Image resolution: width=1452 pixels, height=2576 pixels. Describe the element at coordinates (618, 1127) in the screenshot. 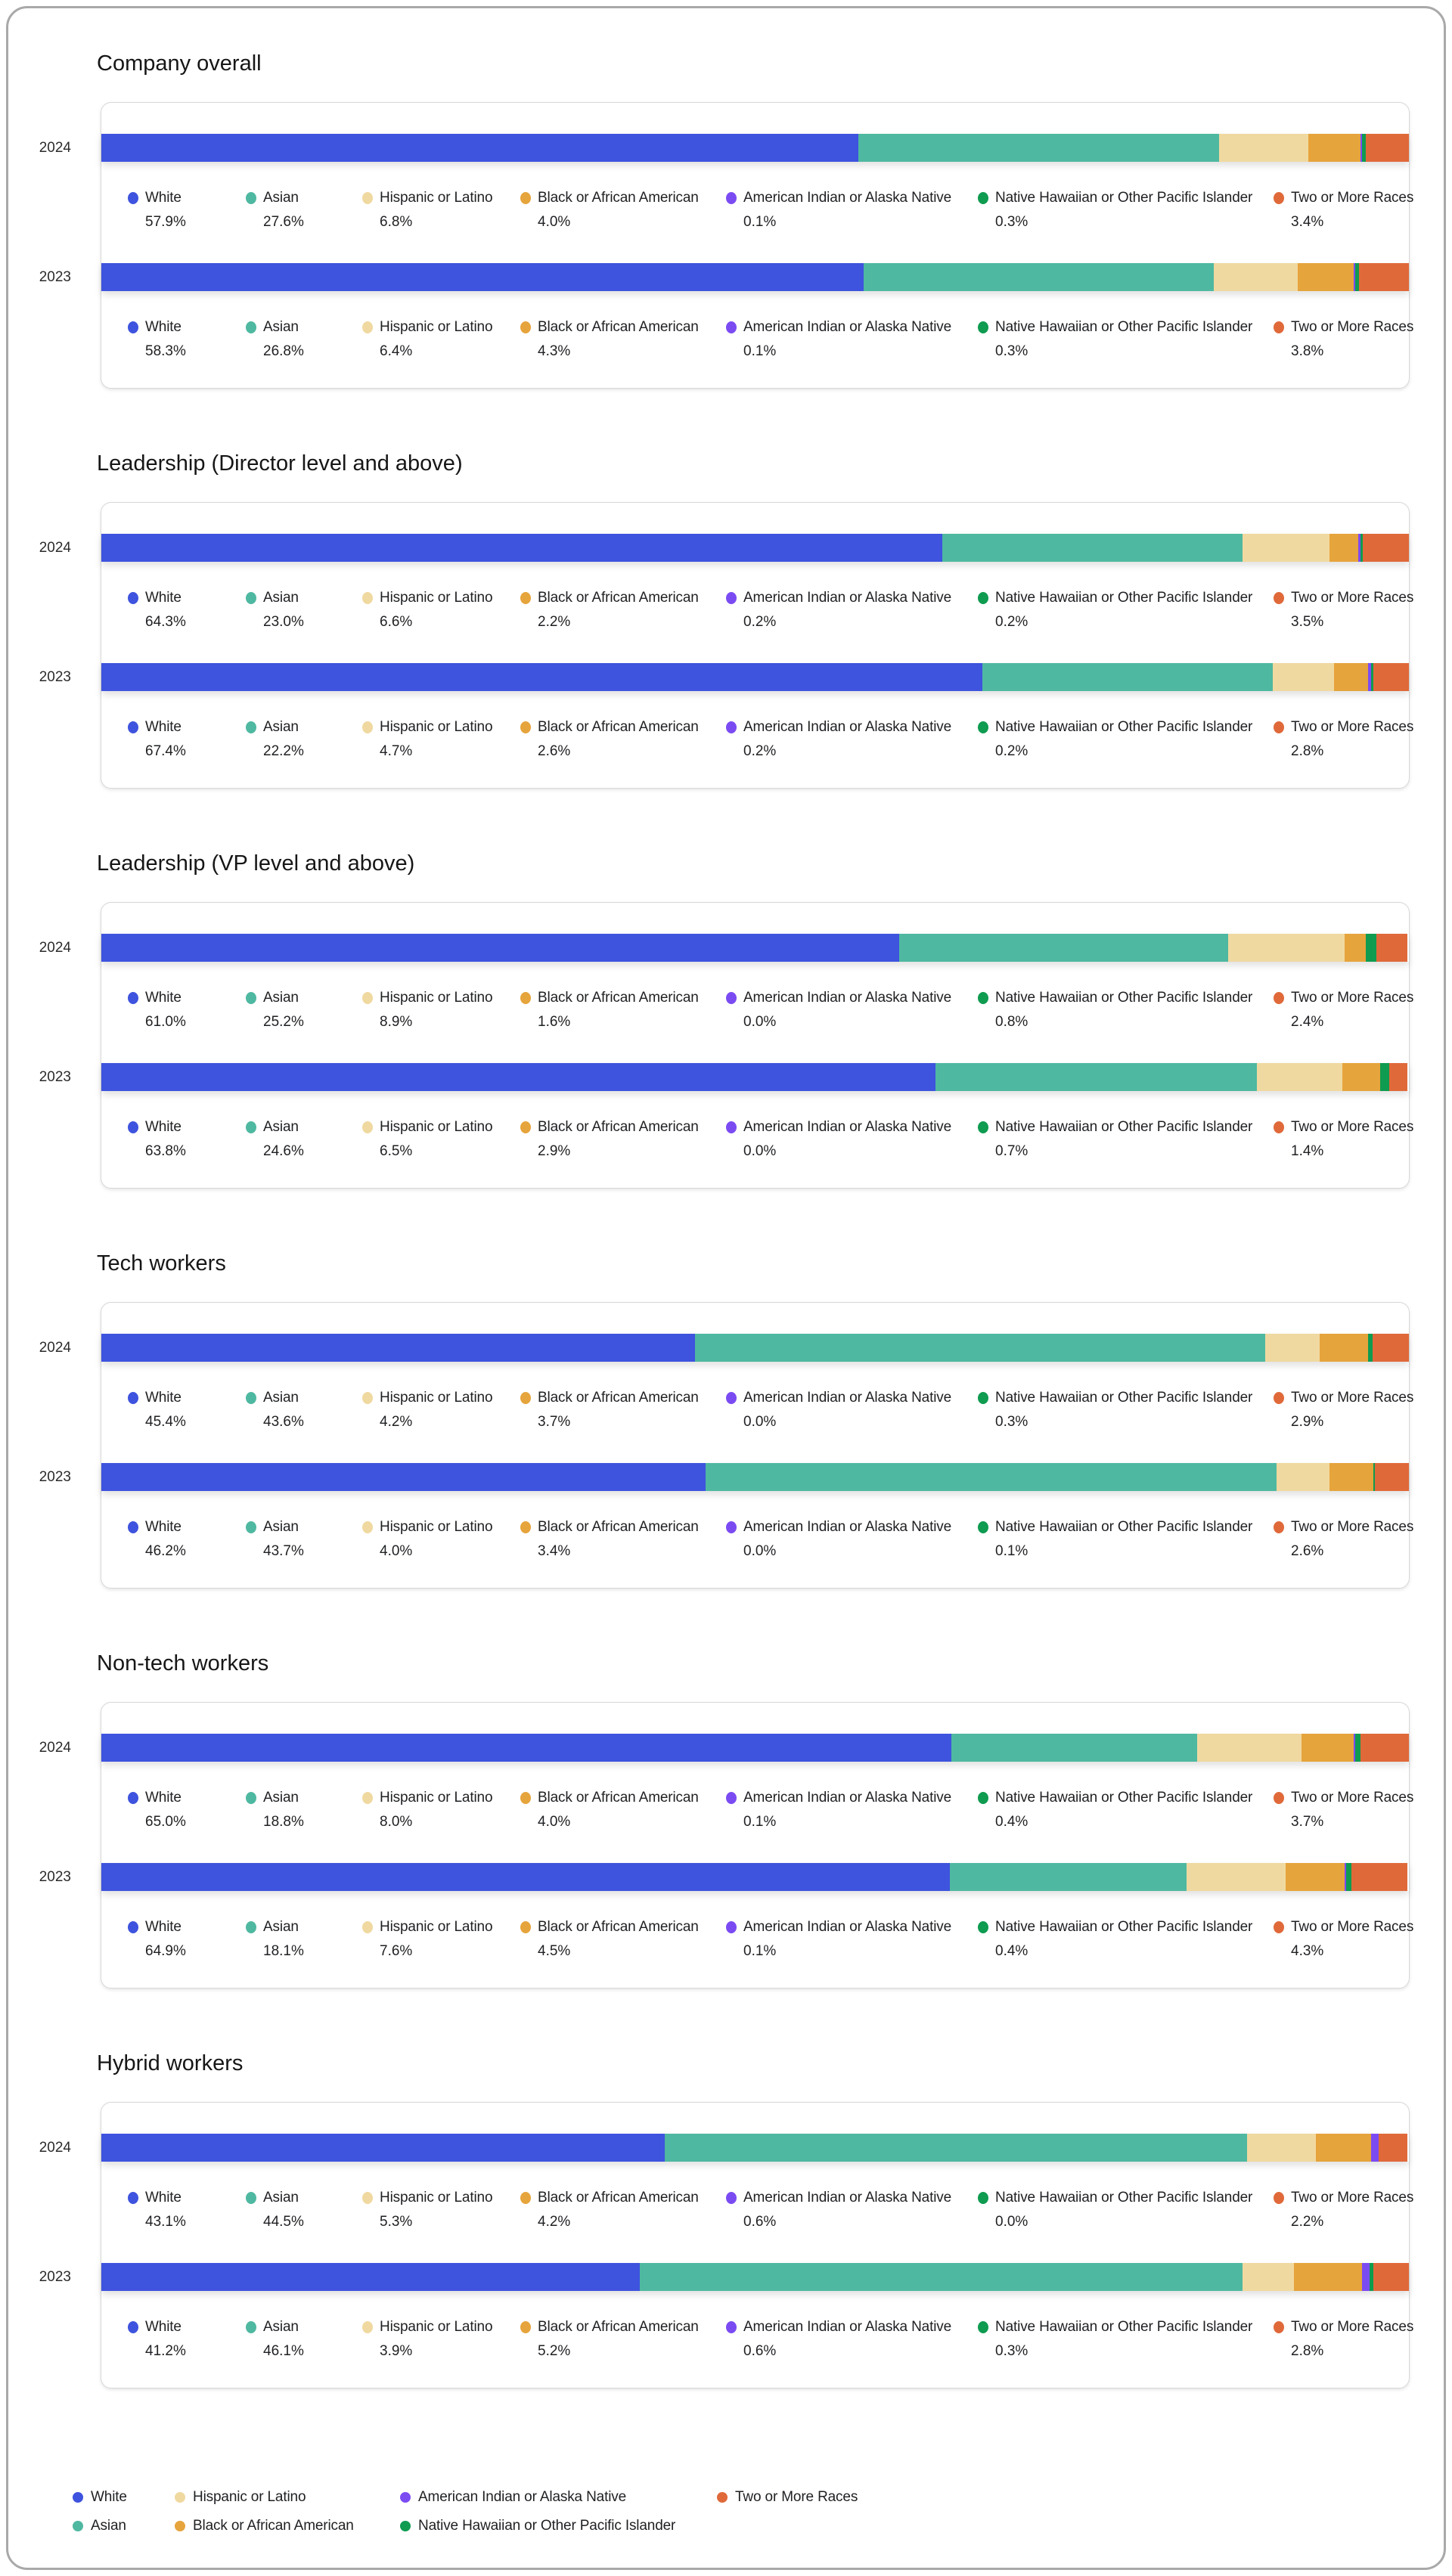

I see `legend-label: Black or African American` at that location.